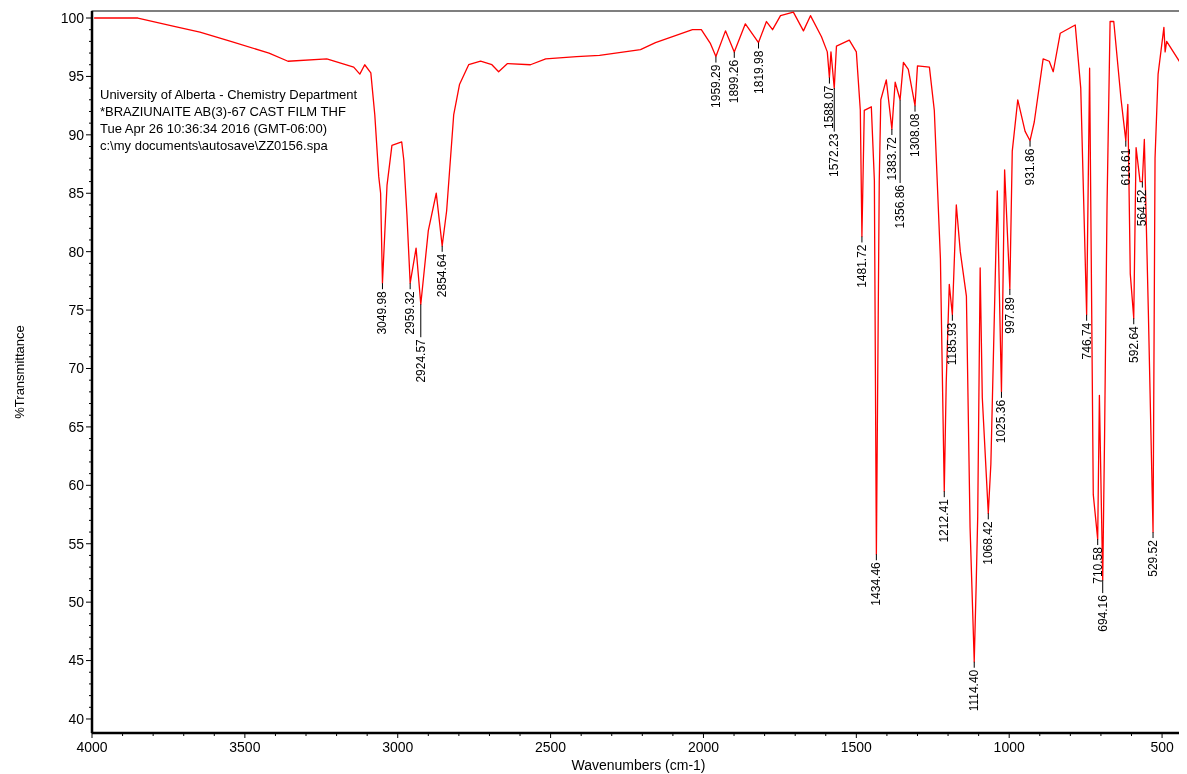  Describe the element at coordinates (734, 81) in the screenshot. I see `annotation: 1899.26` at that location.